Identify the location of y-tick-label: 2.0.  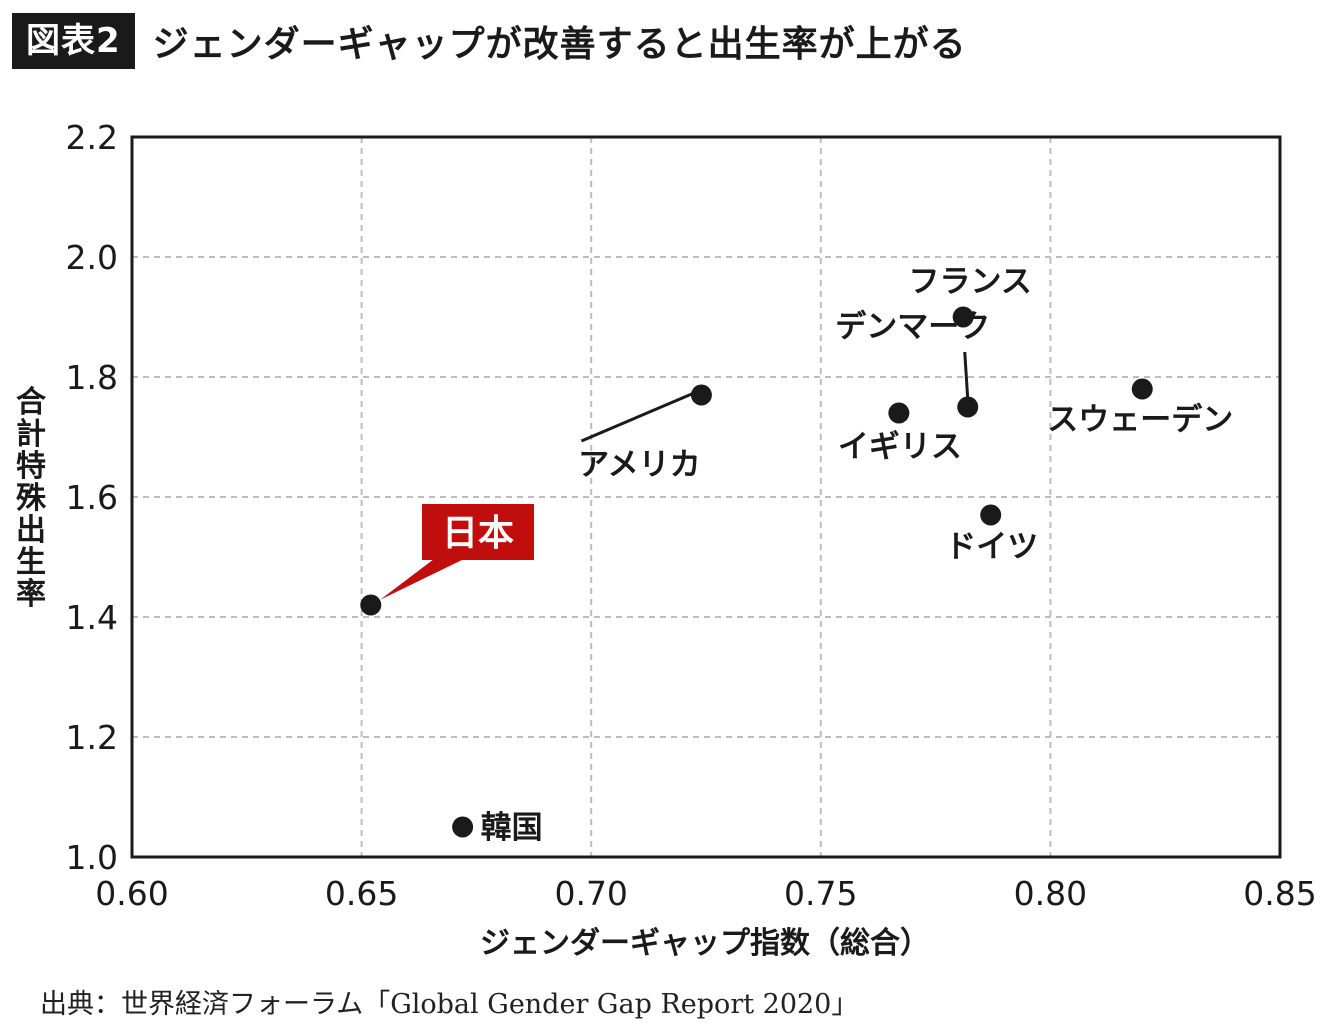
(92, 257).